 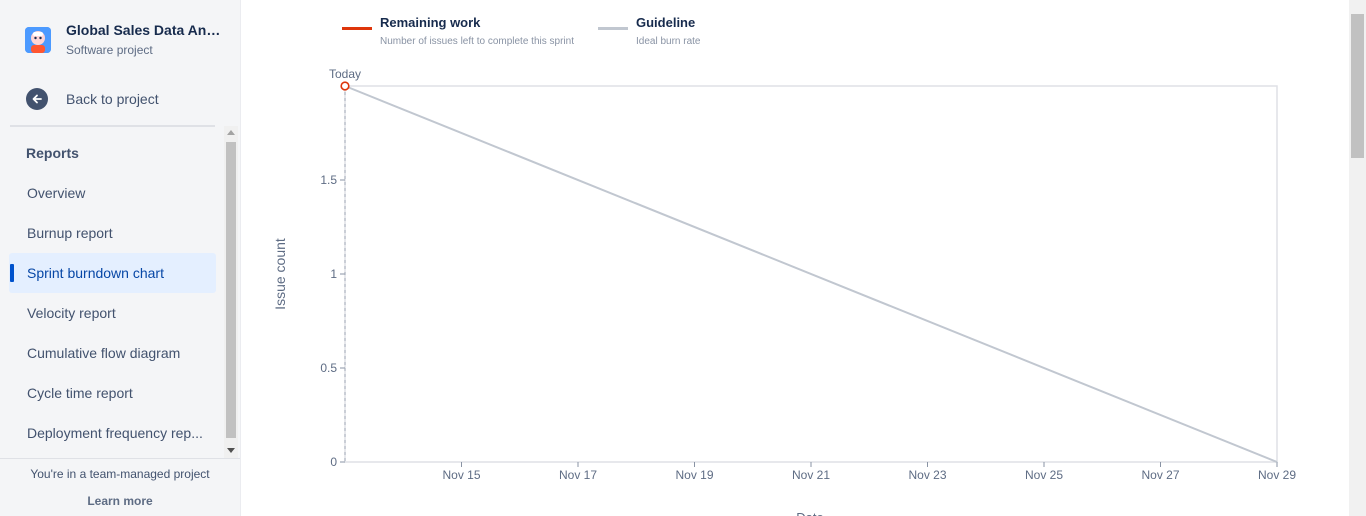 What do you see at coordinates (70, 233) in the screenshot?
I see `nav-item-burnup-report: Burnup report` at bounding box center [70, 233].